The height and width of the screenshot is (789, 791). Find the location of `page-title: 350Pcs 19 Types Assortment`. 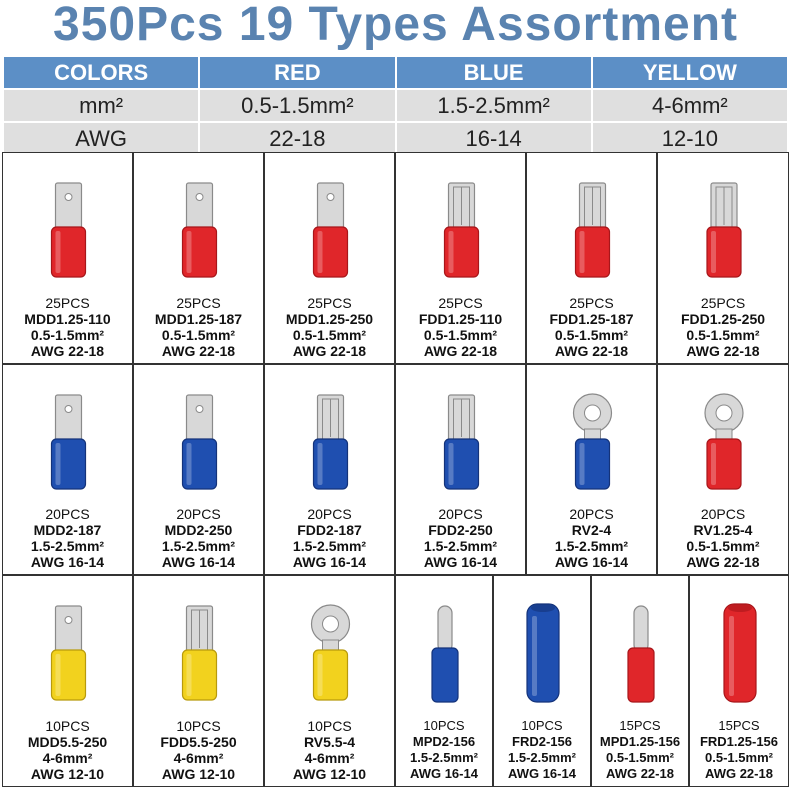

page-title: 350Pcs 19 Types Assortment is located at coordinates (395, 25).